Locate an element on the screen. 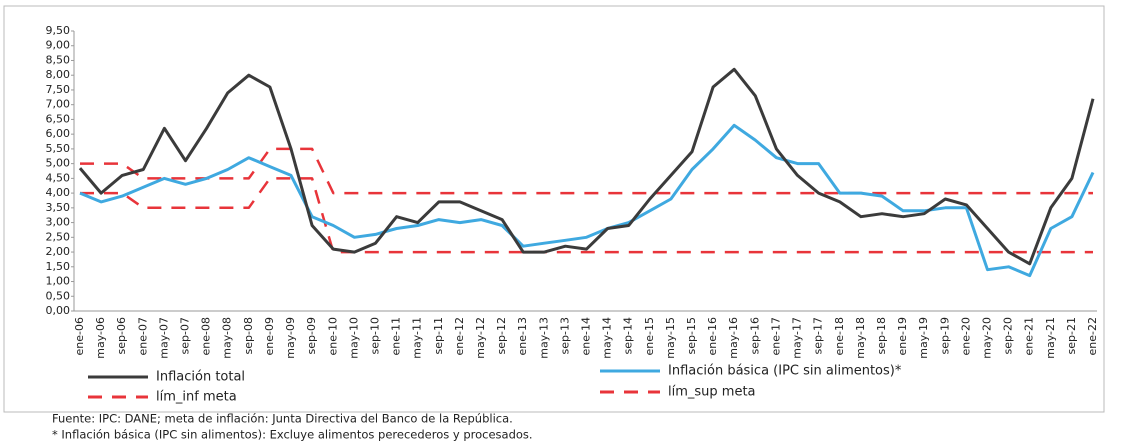 This screenshot has height=443, width=1125. x-tick-label: ene-16 is located at coordinates (712, 336).